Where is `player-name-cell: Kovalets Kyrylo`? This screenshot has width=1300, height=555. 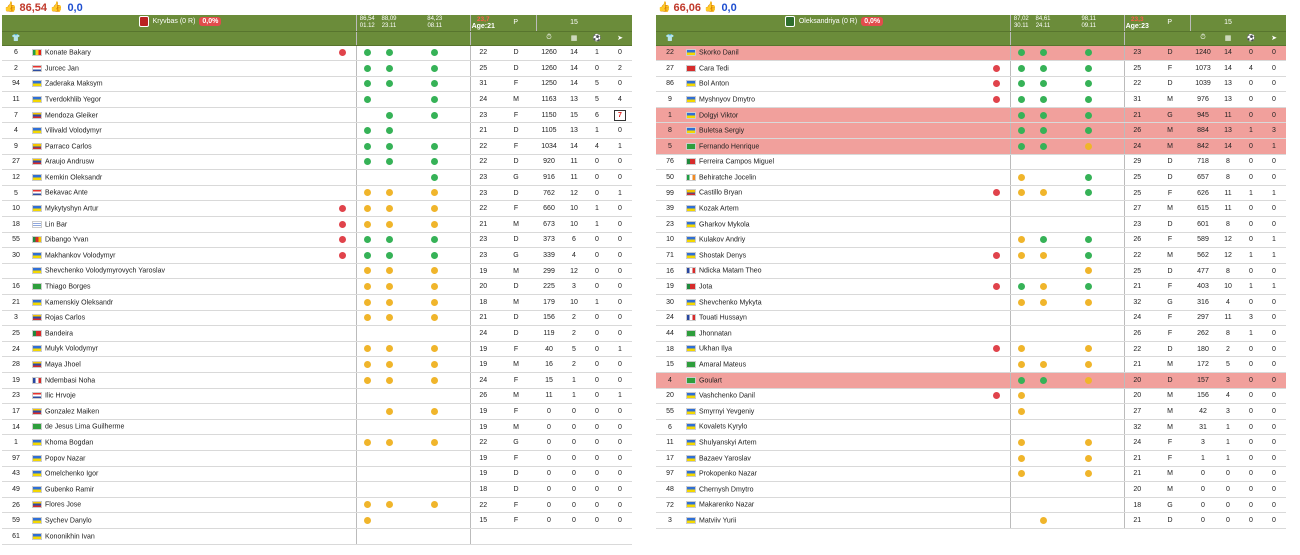
player-name-cell: Kovalets Kyrylo is located at coordinates (834, 427).